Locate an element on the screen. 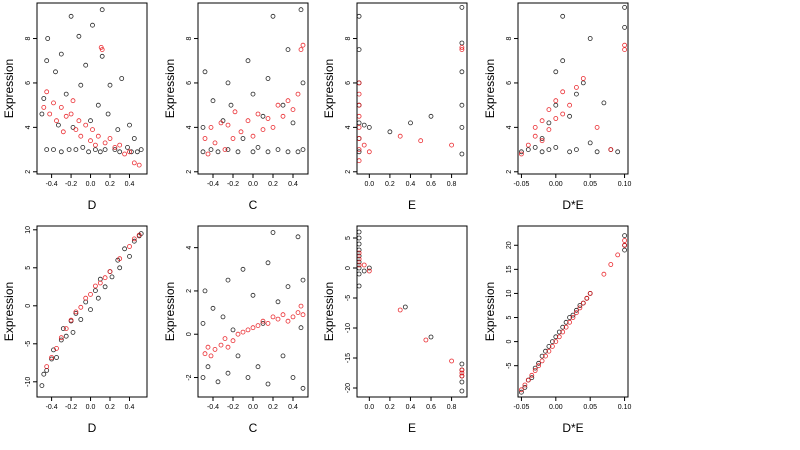 This screenshot has width=800, height=450. y-tick-label: -20 is located at coordinates (348, 388).